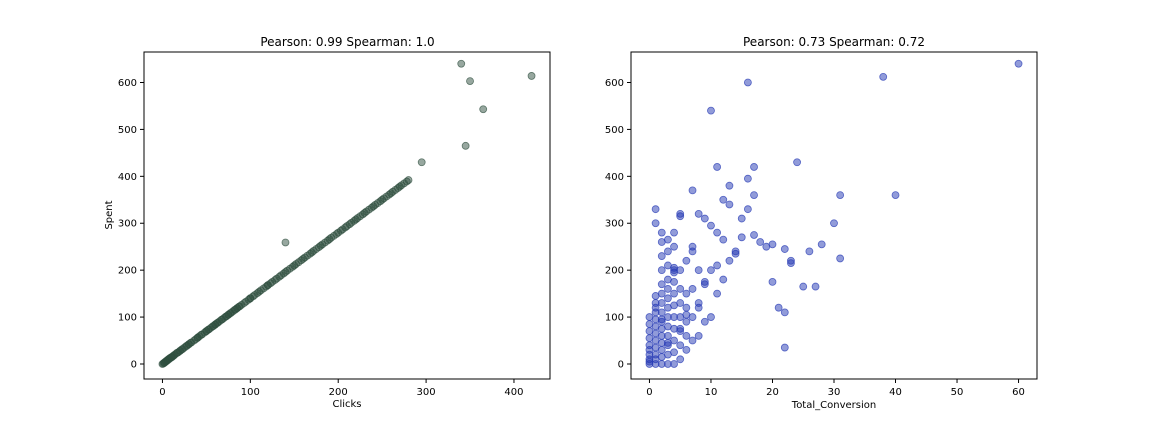  What do you see at coordinates (834, 42) in the screenshot?
I see `chart-title: Pearson: 0.73 Spearman: 0.72` at bounding box center [834, 42].